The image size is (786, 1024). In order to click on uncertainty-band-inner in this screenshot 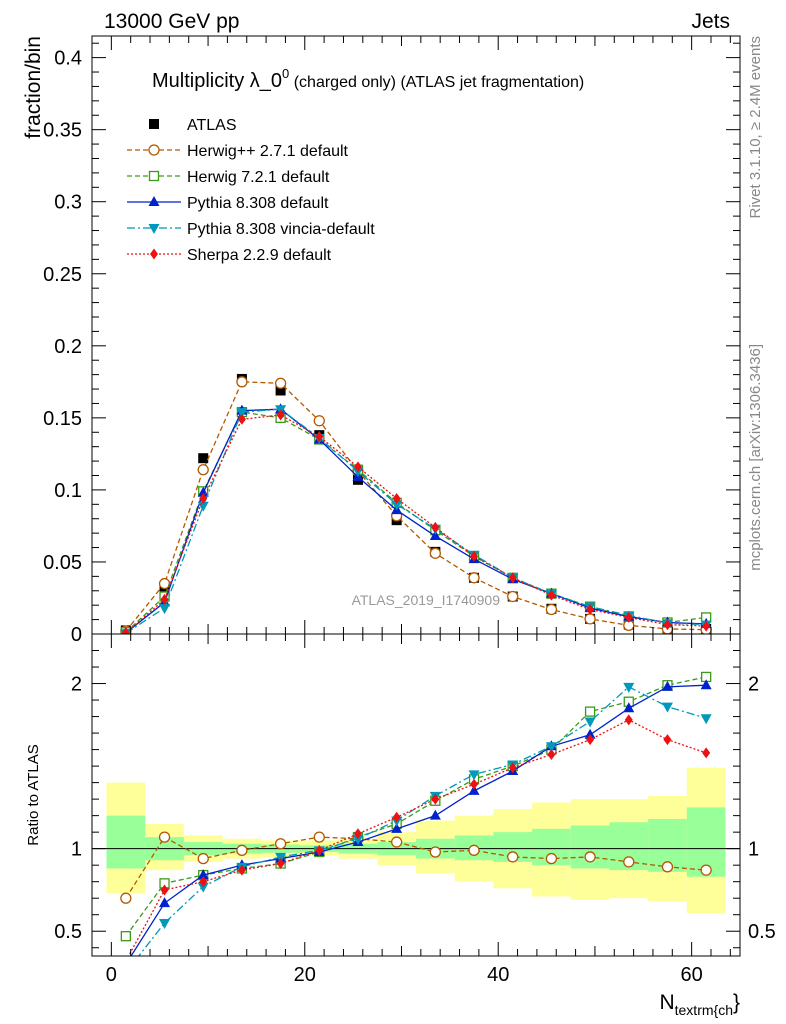, I will do `click(126, 842)`.